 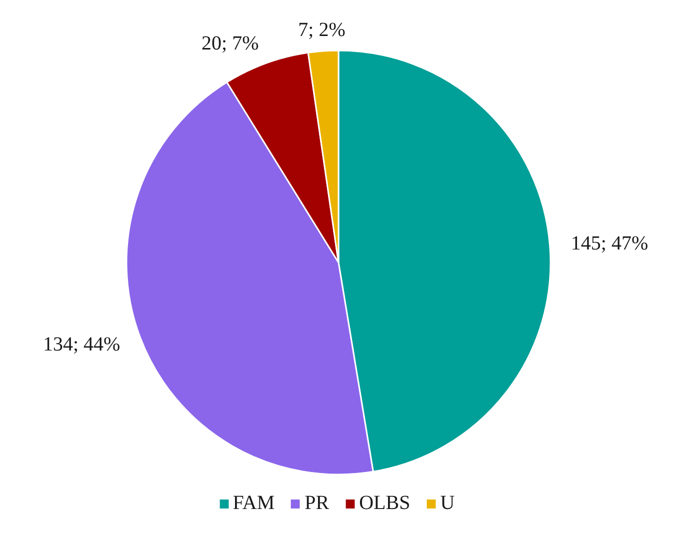 I want to click on data-label: 134; 44%, so click(x=81, y=345).